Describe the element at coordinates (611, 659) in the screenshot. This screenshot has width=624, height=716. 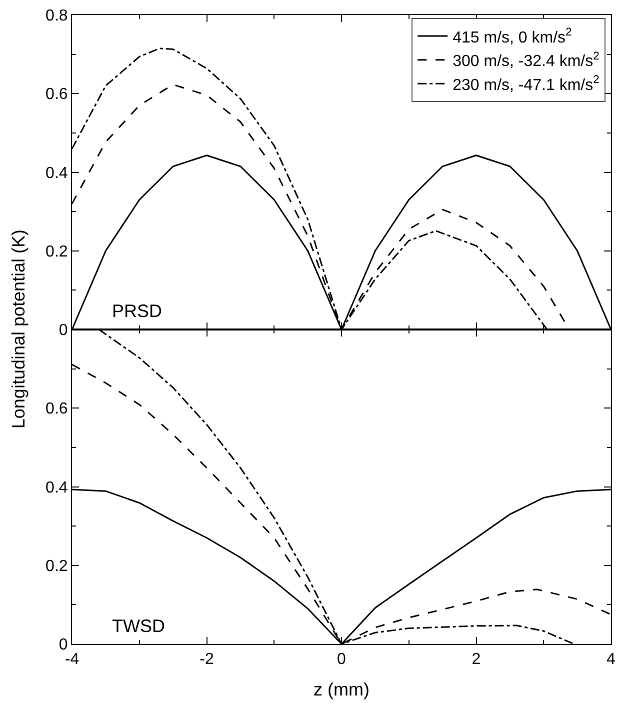
I see `x-tick-label: 4` at that location.